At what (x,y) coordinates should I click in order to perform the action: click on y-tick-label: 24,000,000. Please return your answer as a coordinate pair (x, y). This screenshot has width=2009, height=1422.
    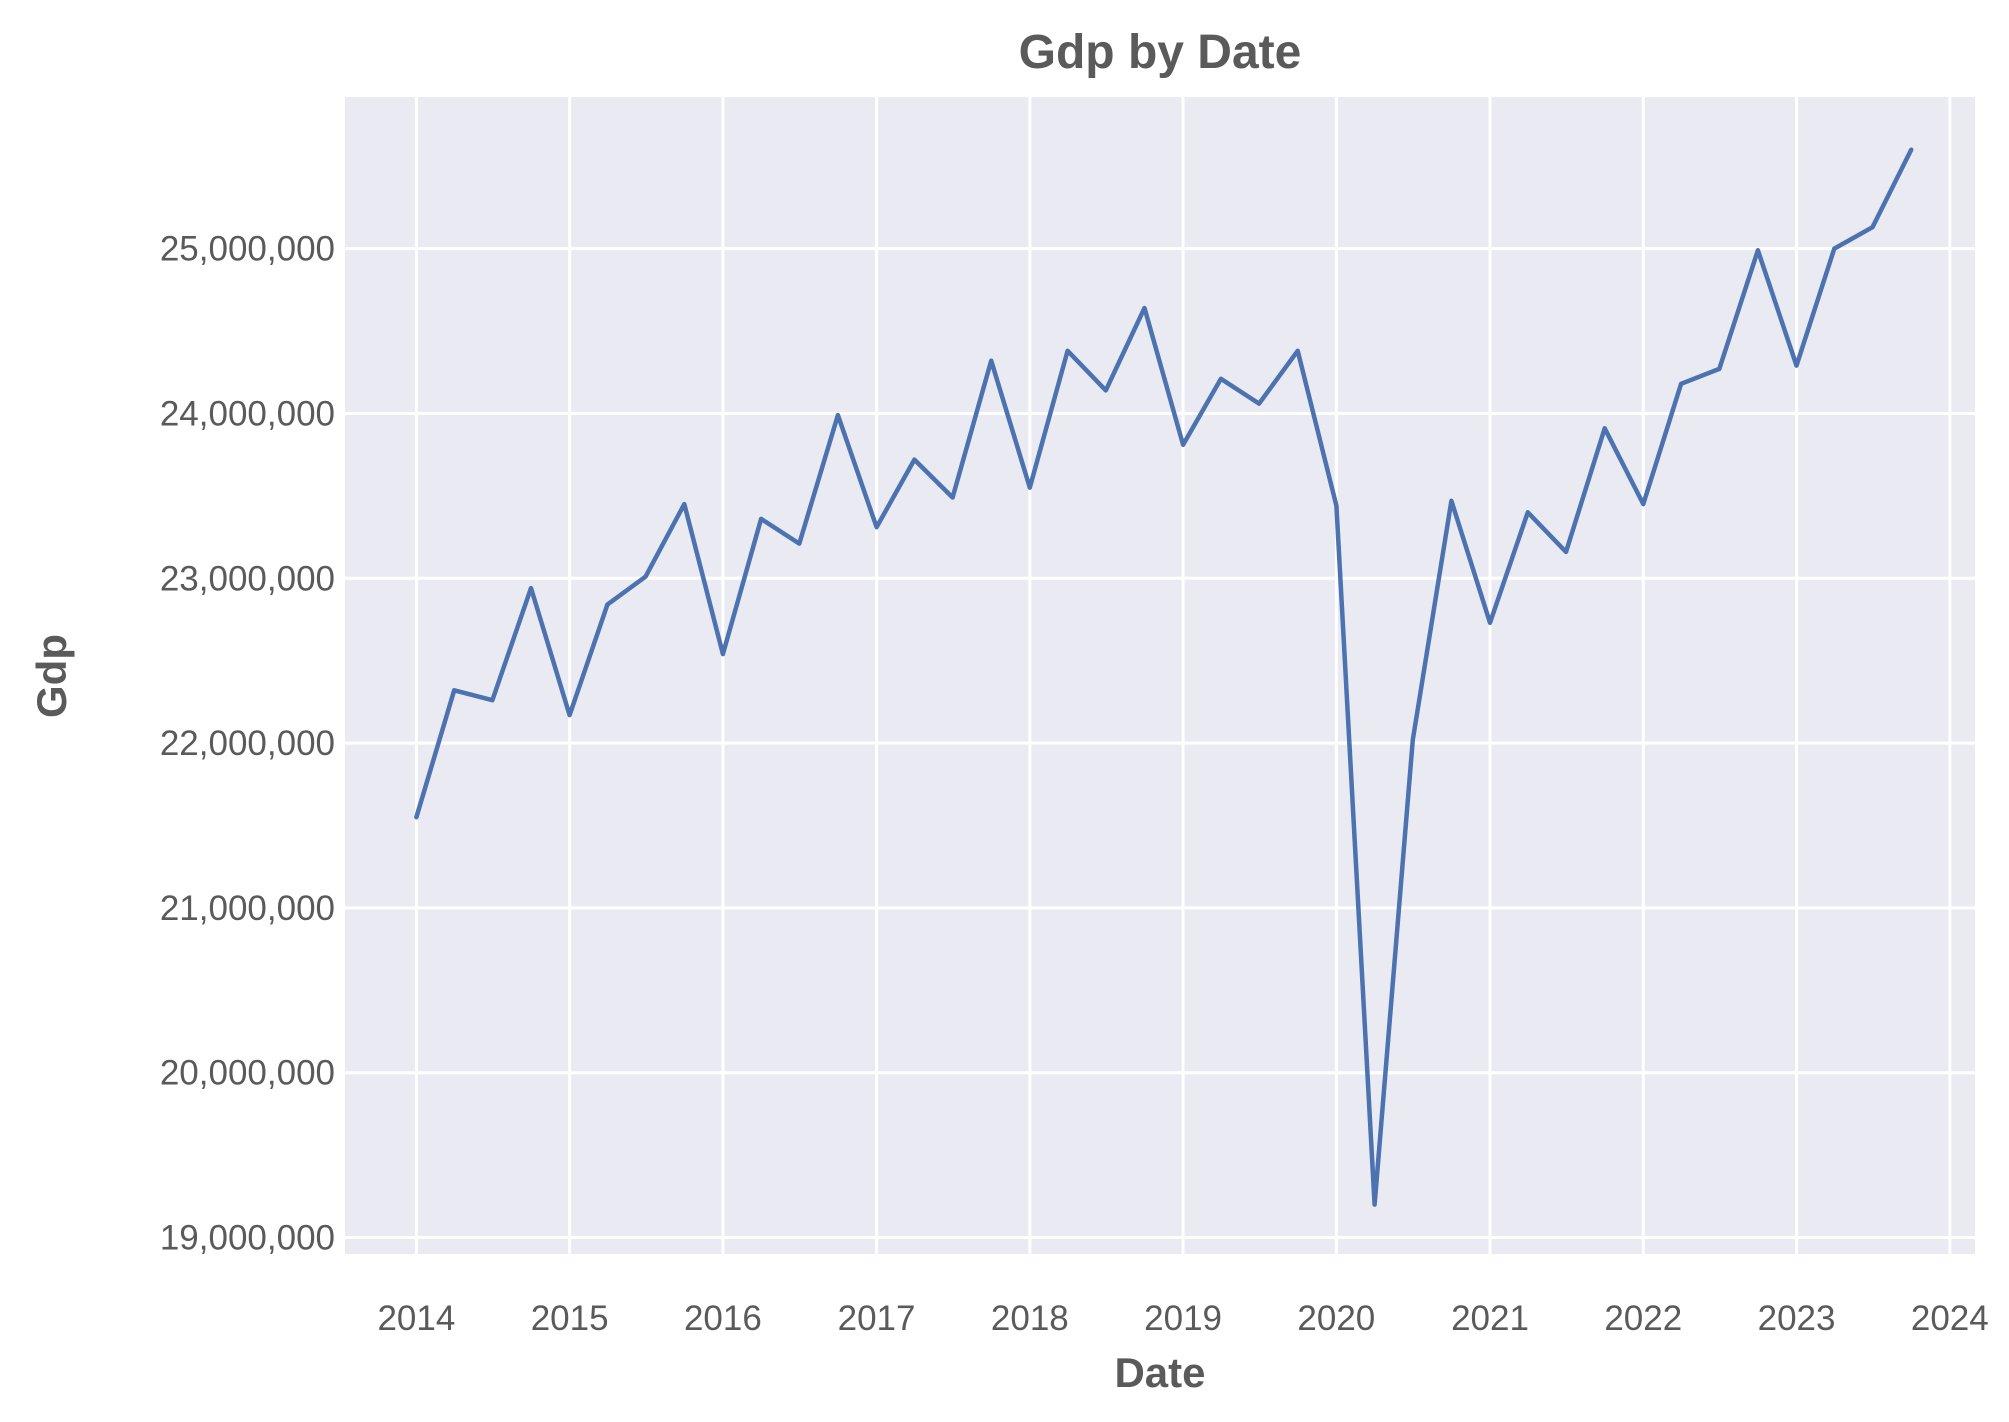
    Looking at the image, I should click on (247, 413).